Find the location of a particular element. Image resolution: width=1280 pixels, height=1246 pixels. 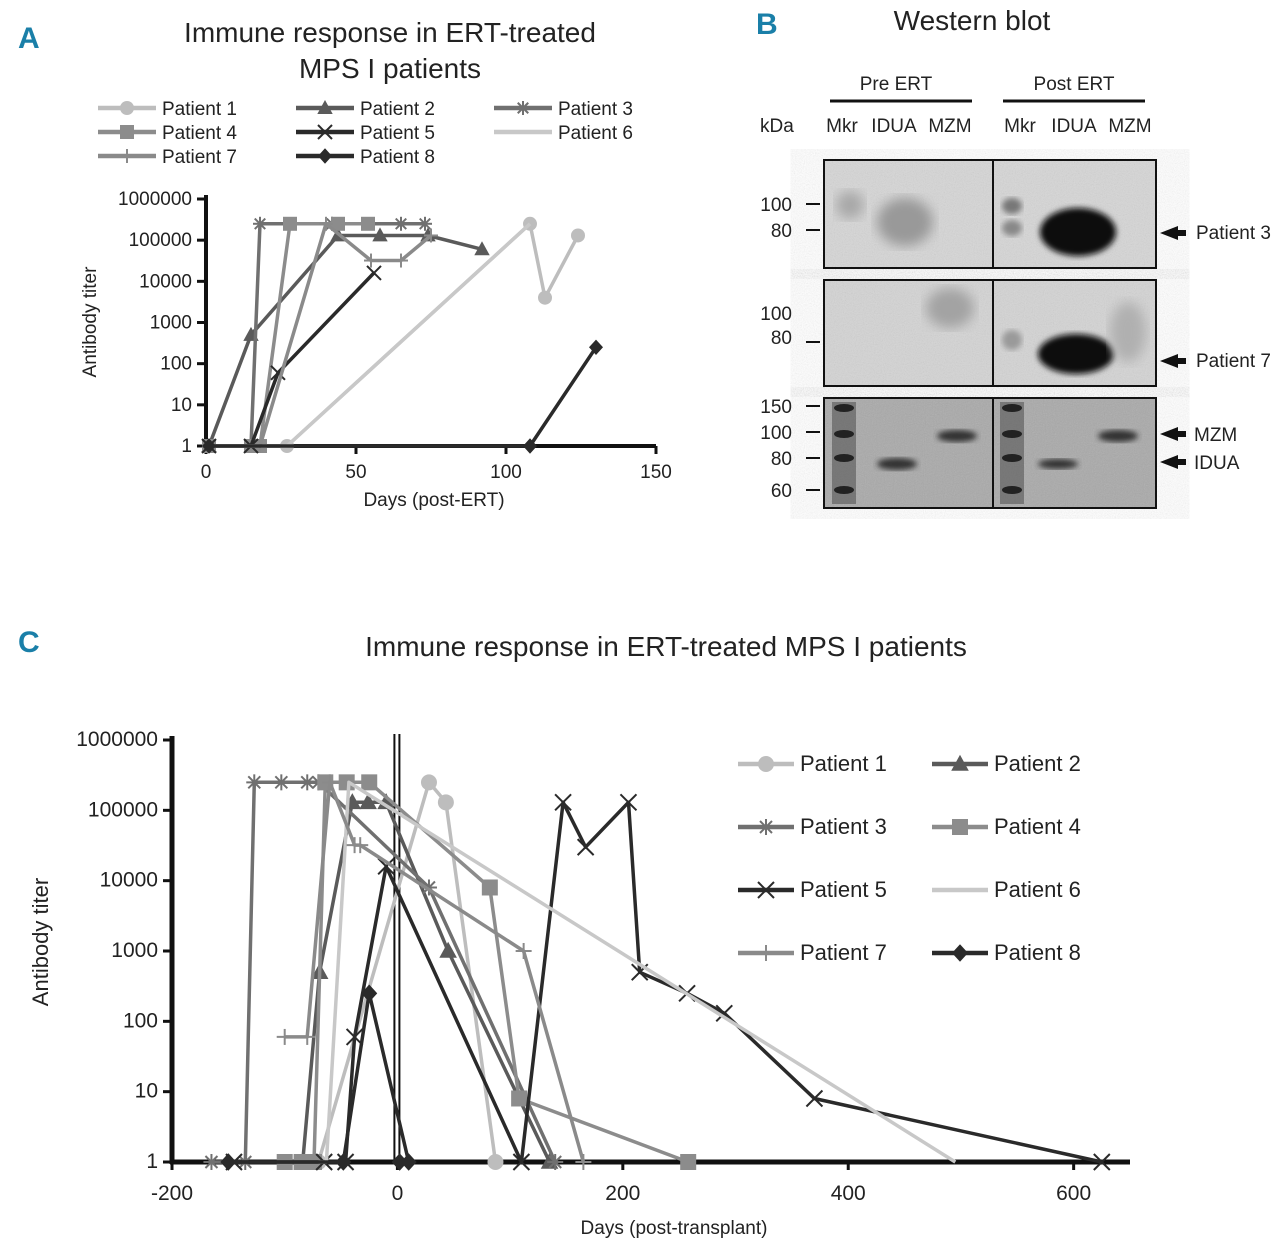

legend-item-patient-7: Patient 7 is located at coordinates (167, 157).